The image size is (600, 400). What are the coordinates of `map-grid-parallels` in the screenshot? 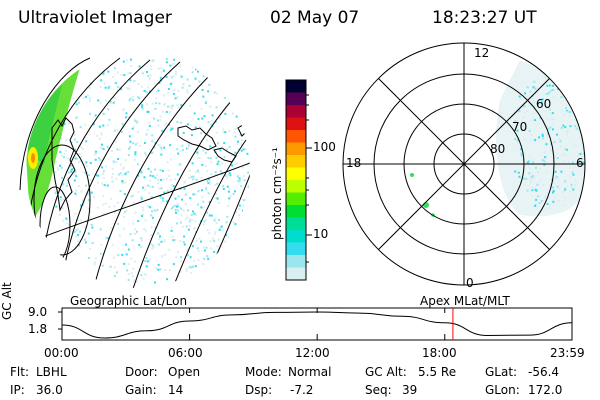 It's located at (141, 204).